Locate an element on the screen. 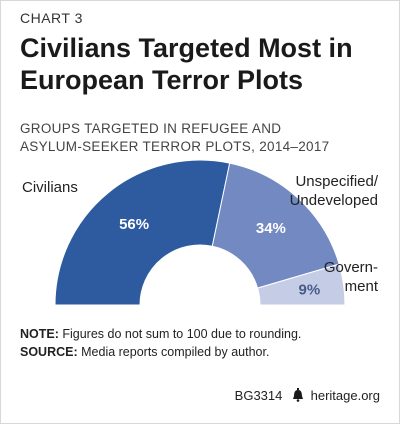 The width and height of the screenshot is (400, 424). slice-label-line: Civilians is located at coordinates (50, 187).